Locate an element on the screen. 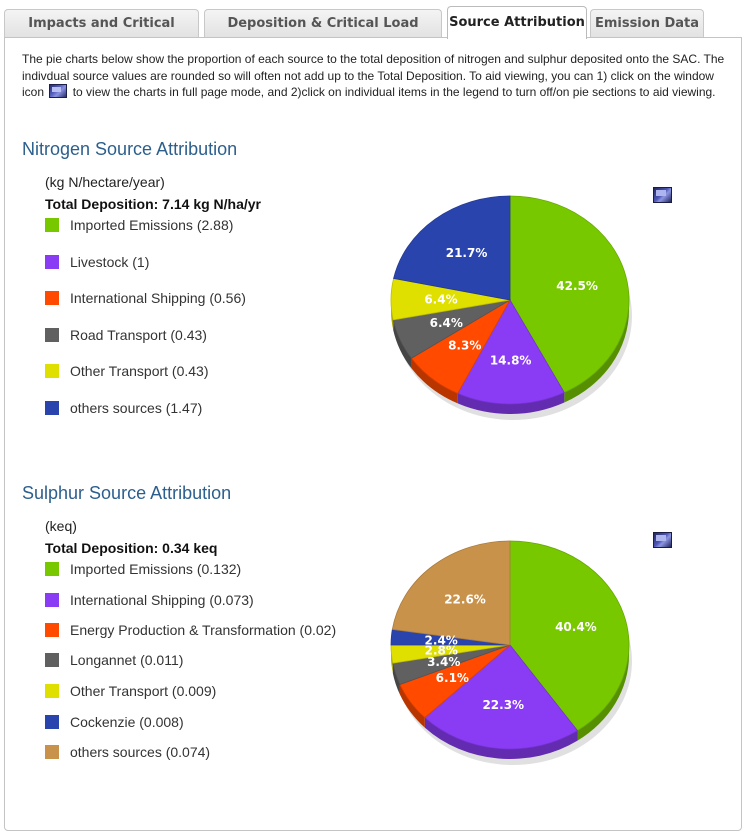 This screenshot has height=837, width=747. sulphur-legend-item: International Shipping (0.073) is located at coordinates (149, 601).